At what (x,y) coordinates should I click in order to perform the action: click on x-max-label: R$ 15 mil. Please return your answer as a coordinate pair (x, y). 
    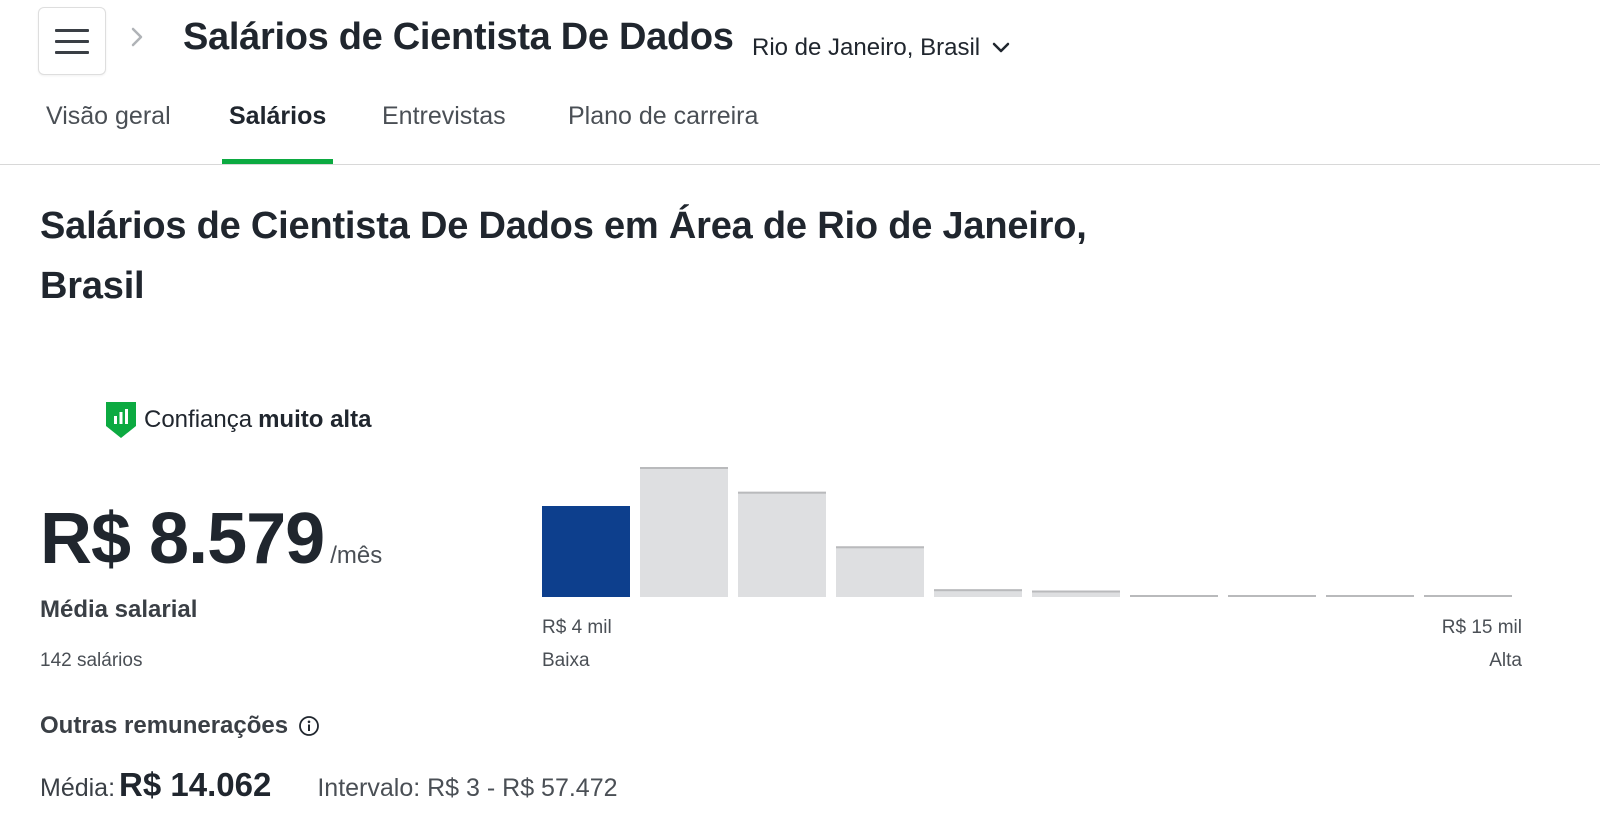
    Looking at the image, I should click on (1481, 627).